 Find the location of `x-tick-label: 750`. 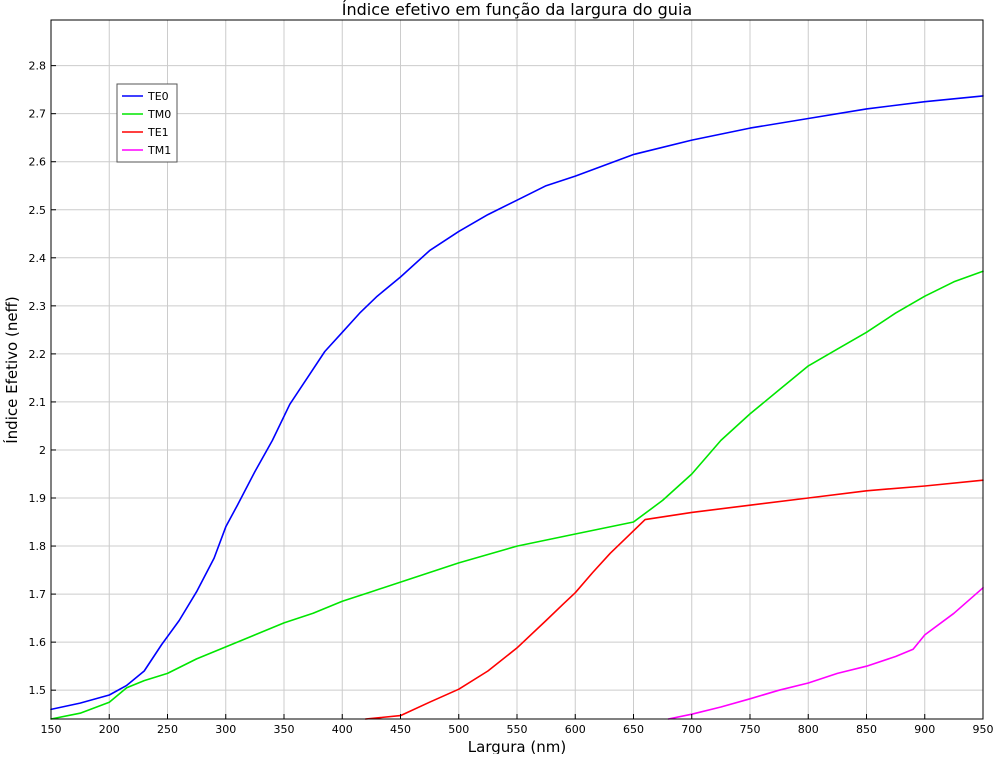

x-tick-label: 750 is located at coordinates (750, 729).